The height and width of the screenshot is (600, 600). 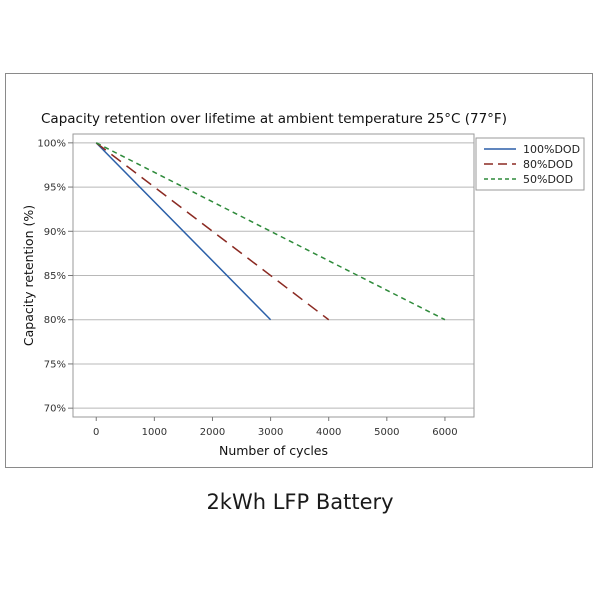 I want to click on legend: 100%DOD 80%DOD 50%DOD, so click(x=530, y=164).